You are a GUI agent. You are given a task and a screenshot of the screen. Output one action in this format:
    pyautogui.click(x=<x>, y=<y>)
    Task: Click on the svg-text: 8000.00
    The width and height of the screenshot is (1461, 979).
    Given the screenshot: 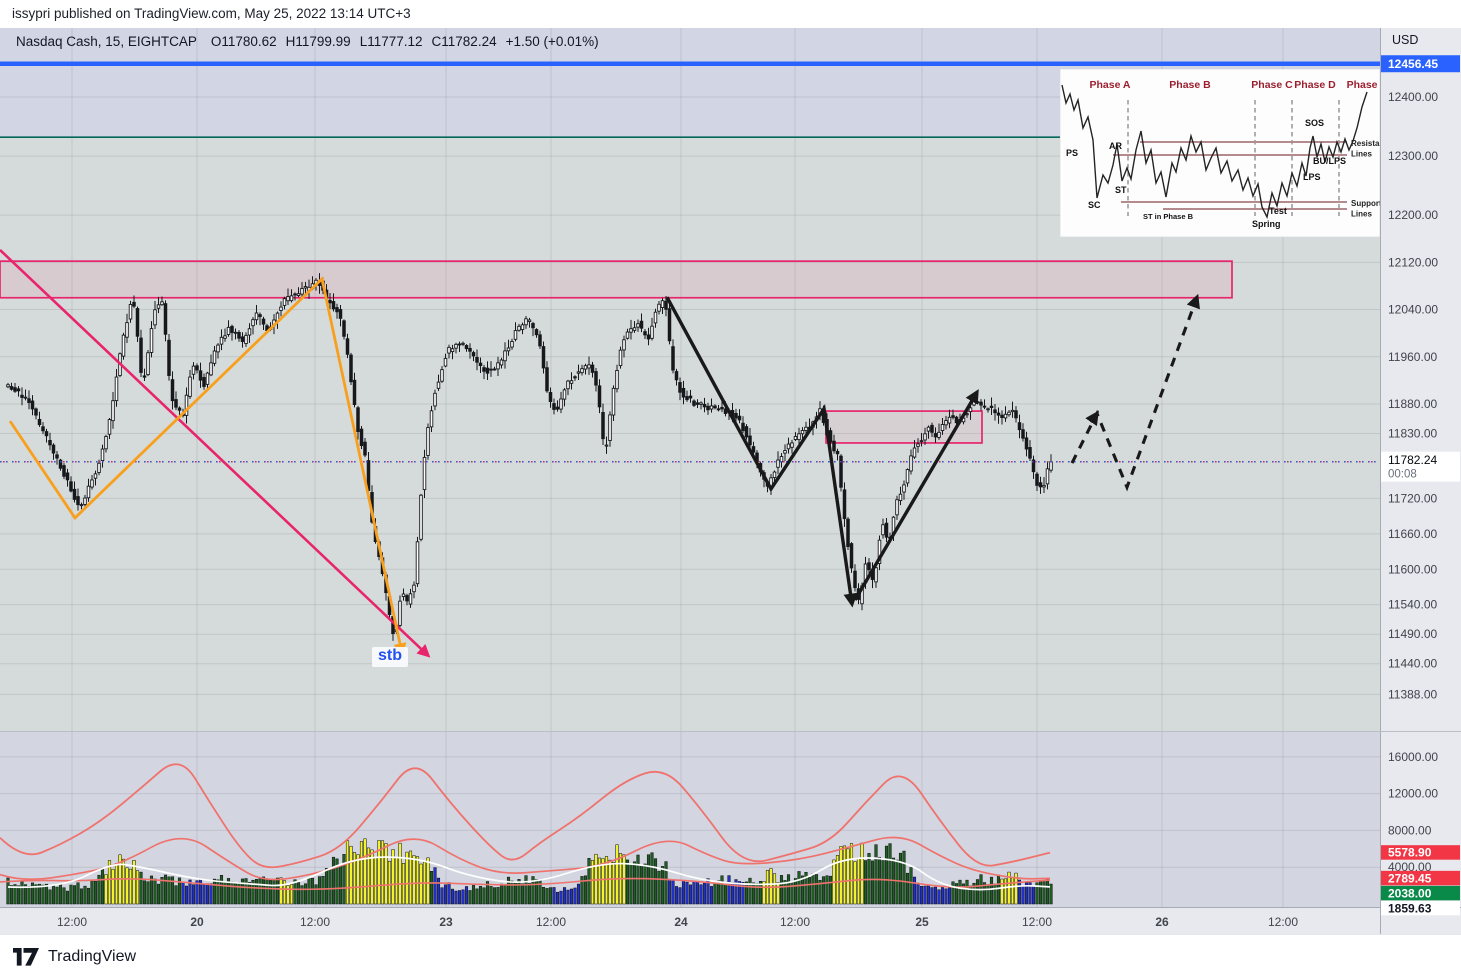 What is the action you would take?
    pyautogui.click(x=1410, y=830)
    